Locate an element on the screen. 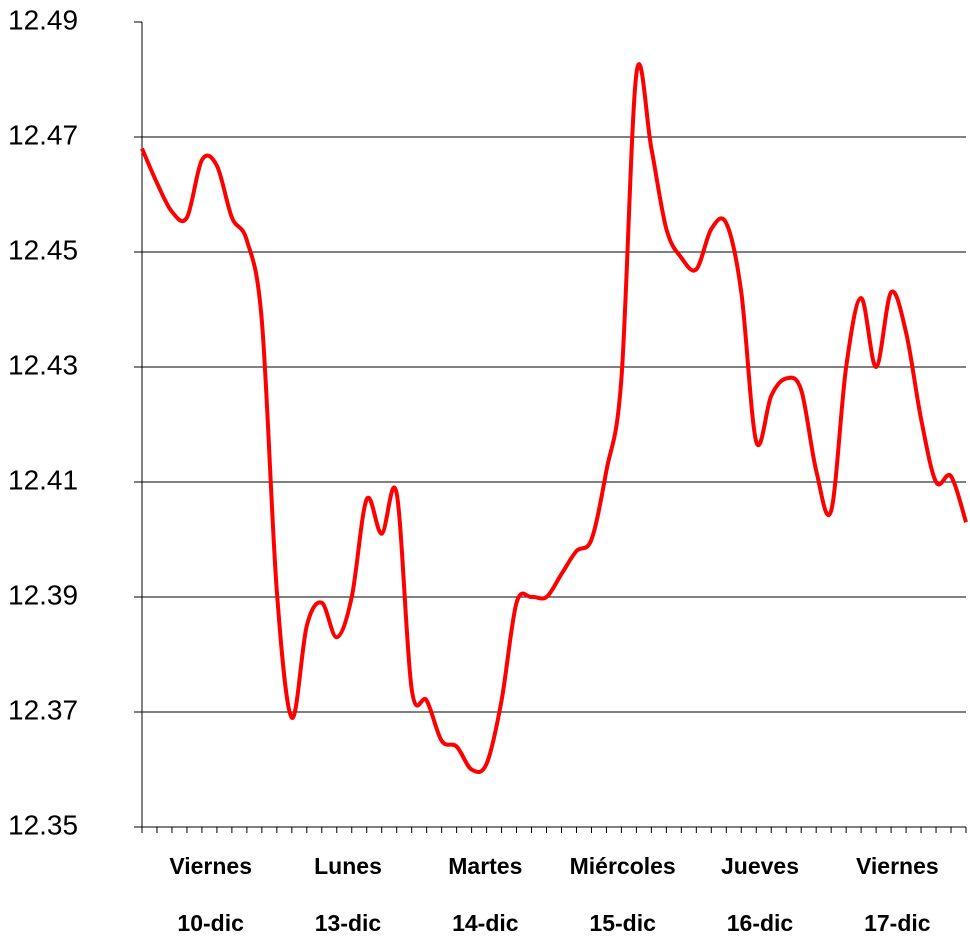  x-tick-label: Lunes is located at coordinates (348, 866).